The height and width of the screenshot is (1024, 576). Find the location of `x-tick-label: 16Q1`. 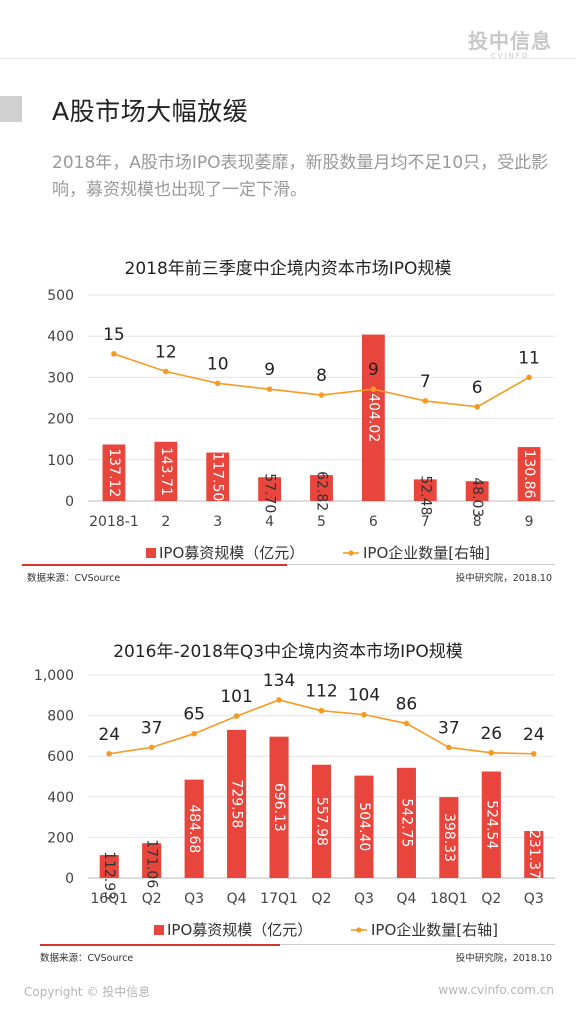

x-tick-label: 16Q1 is located at coordinates (109, 899).